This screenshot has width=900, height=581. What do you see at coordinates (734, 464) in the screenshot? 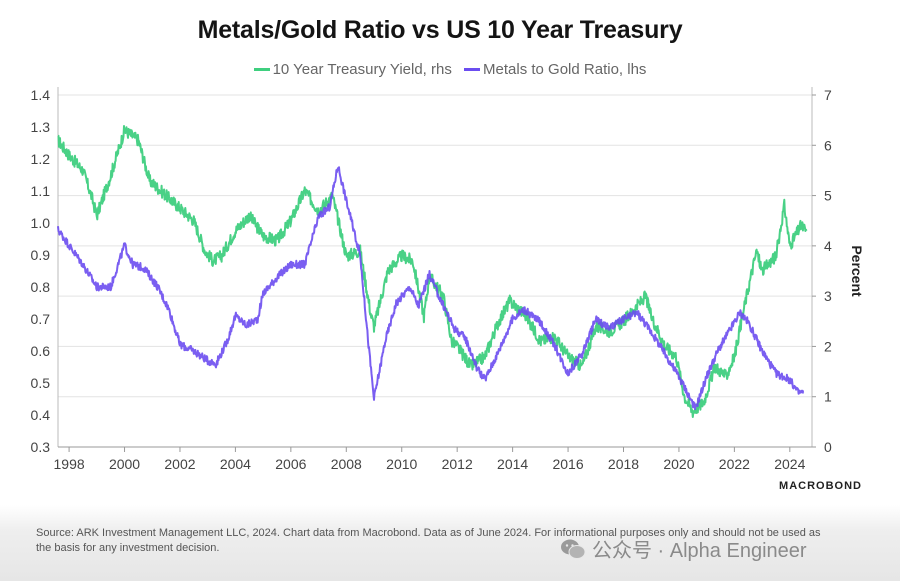
I see `x-tick-label-12: 2022` at bounding box center [734, 464].